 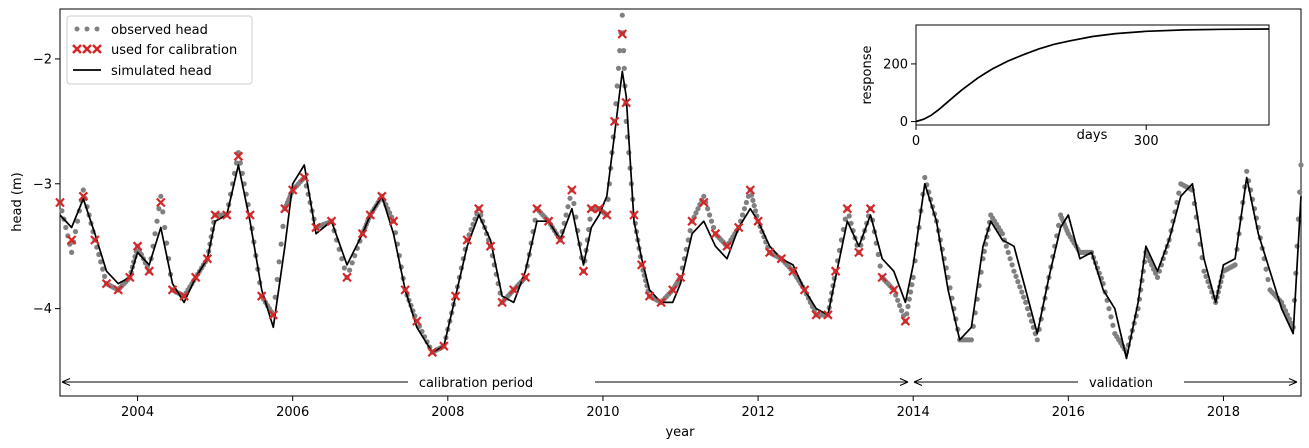 I want to click on inset-y-tick-label: 0, so click(x=904, y=122).